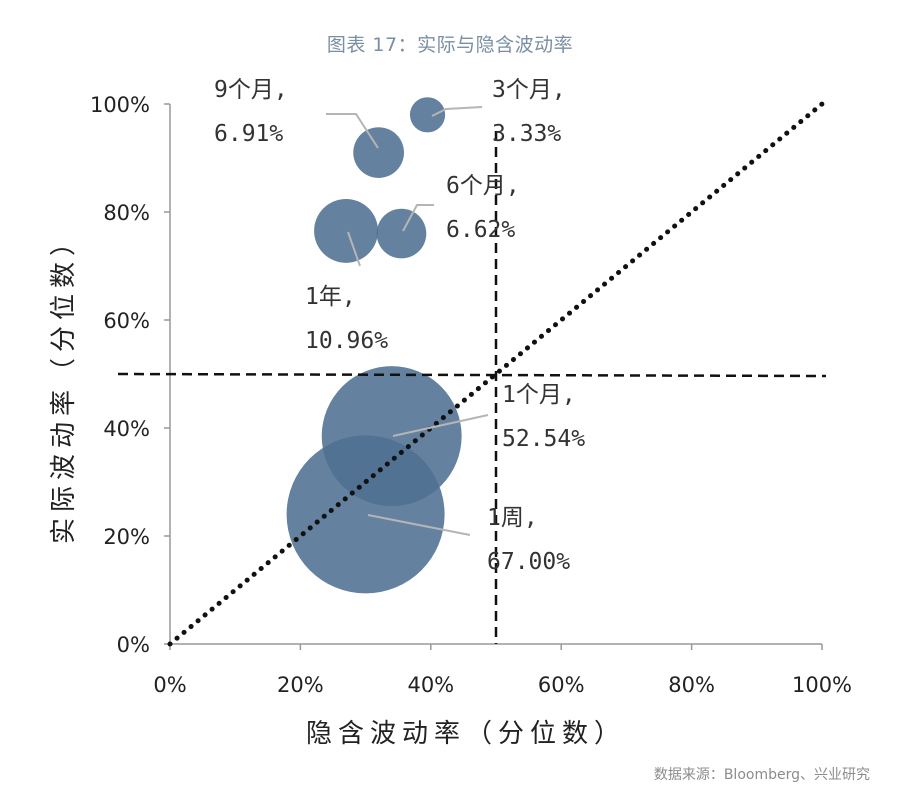 The width and height of the screenshot is (900, 792). Describe the element at coordinates (64, 384) in the screenshot. I see `y-axis-title: 实际波动率（分位数）` at that location.